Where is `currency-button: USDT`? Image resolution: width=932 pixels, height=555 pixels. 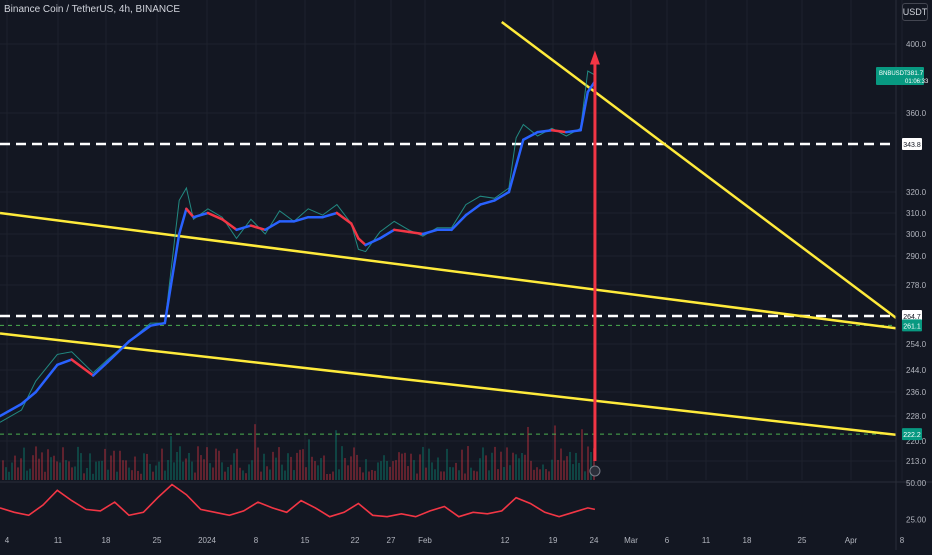
currency-button: USDT is located at coordinates (915, 12).